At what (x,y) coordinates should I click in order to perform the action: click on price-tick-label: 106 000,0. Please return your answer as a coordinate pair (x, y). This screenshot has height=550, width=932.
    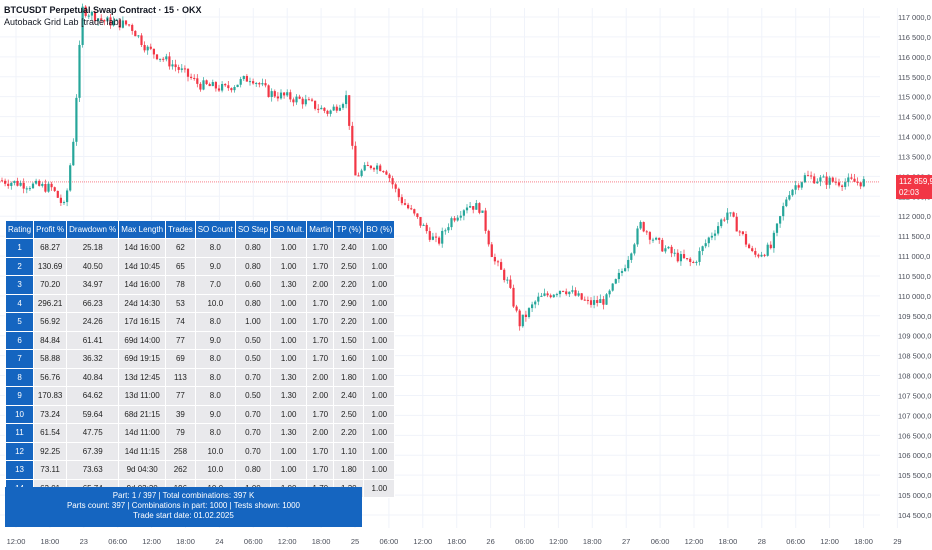
    Looking at the image, I should click on (914, 455).